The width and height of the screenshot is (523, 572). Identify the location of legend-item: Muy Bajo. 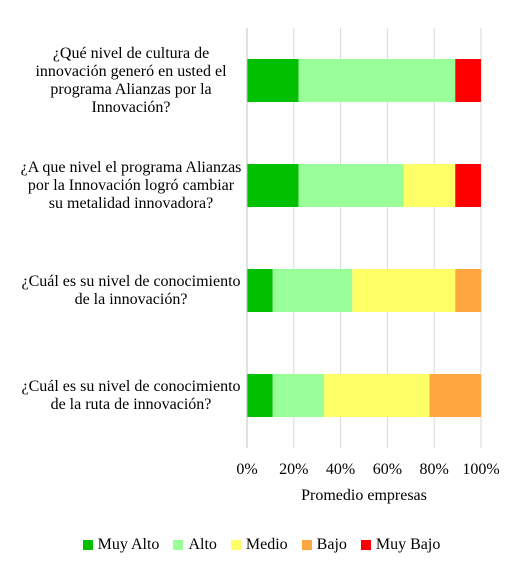
(400, 545).